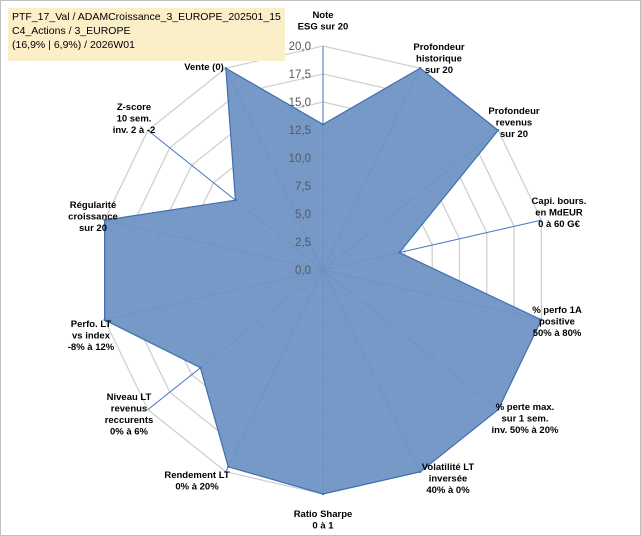 The image size is (641, 536). What do you see at coordinates (557, 310) in the screenshot?
I see `axis-label-line: % perfo 1A` at bounding box center [557, 310].